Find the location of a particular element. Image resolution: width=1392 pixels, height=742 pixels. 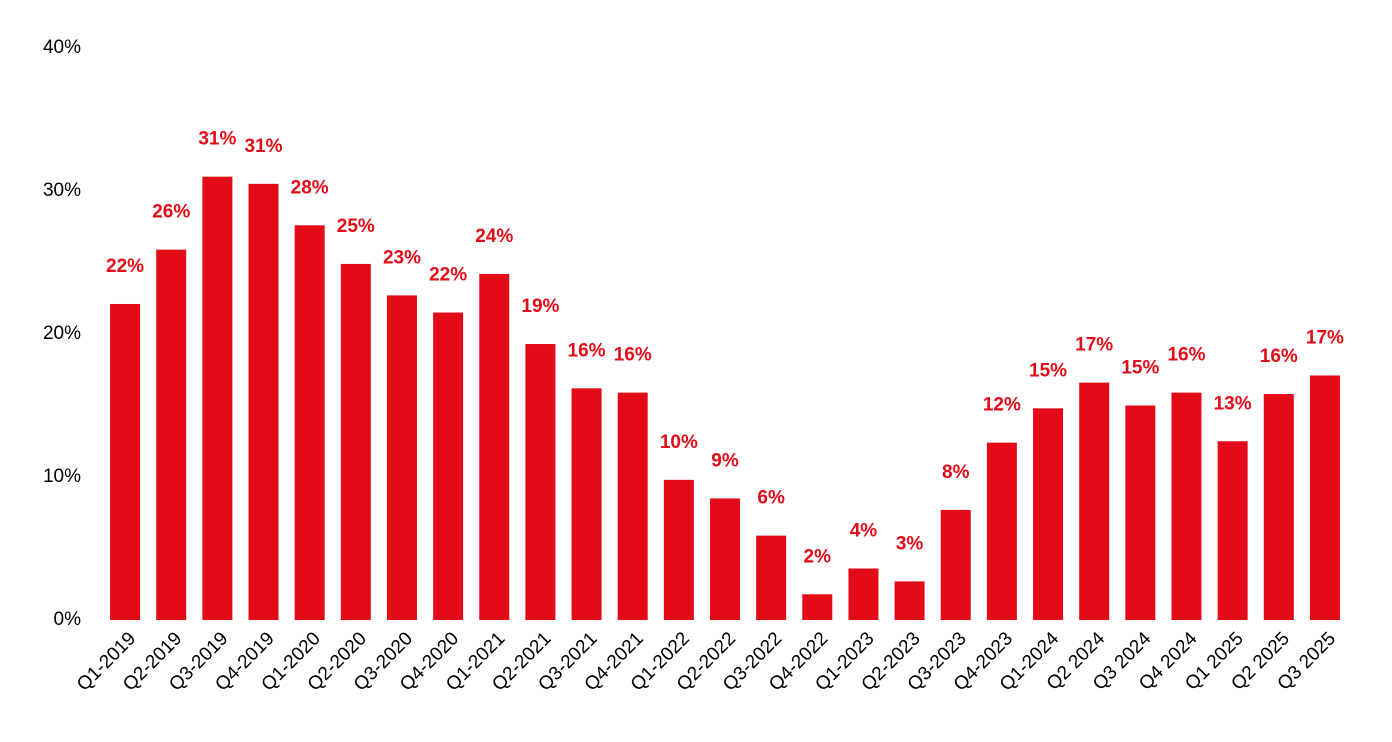

value-label: 2% is located at coordinates (818, 556).